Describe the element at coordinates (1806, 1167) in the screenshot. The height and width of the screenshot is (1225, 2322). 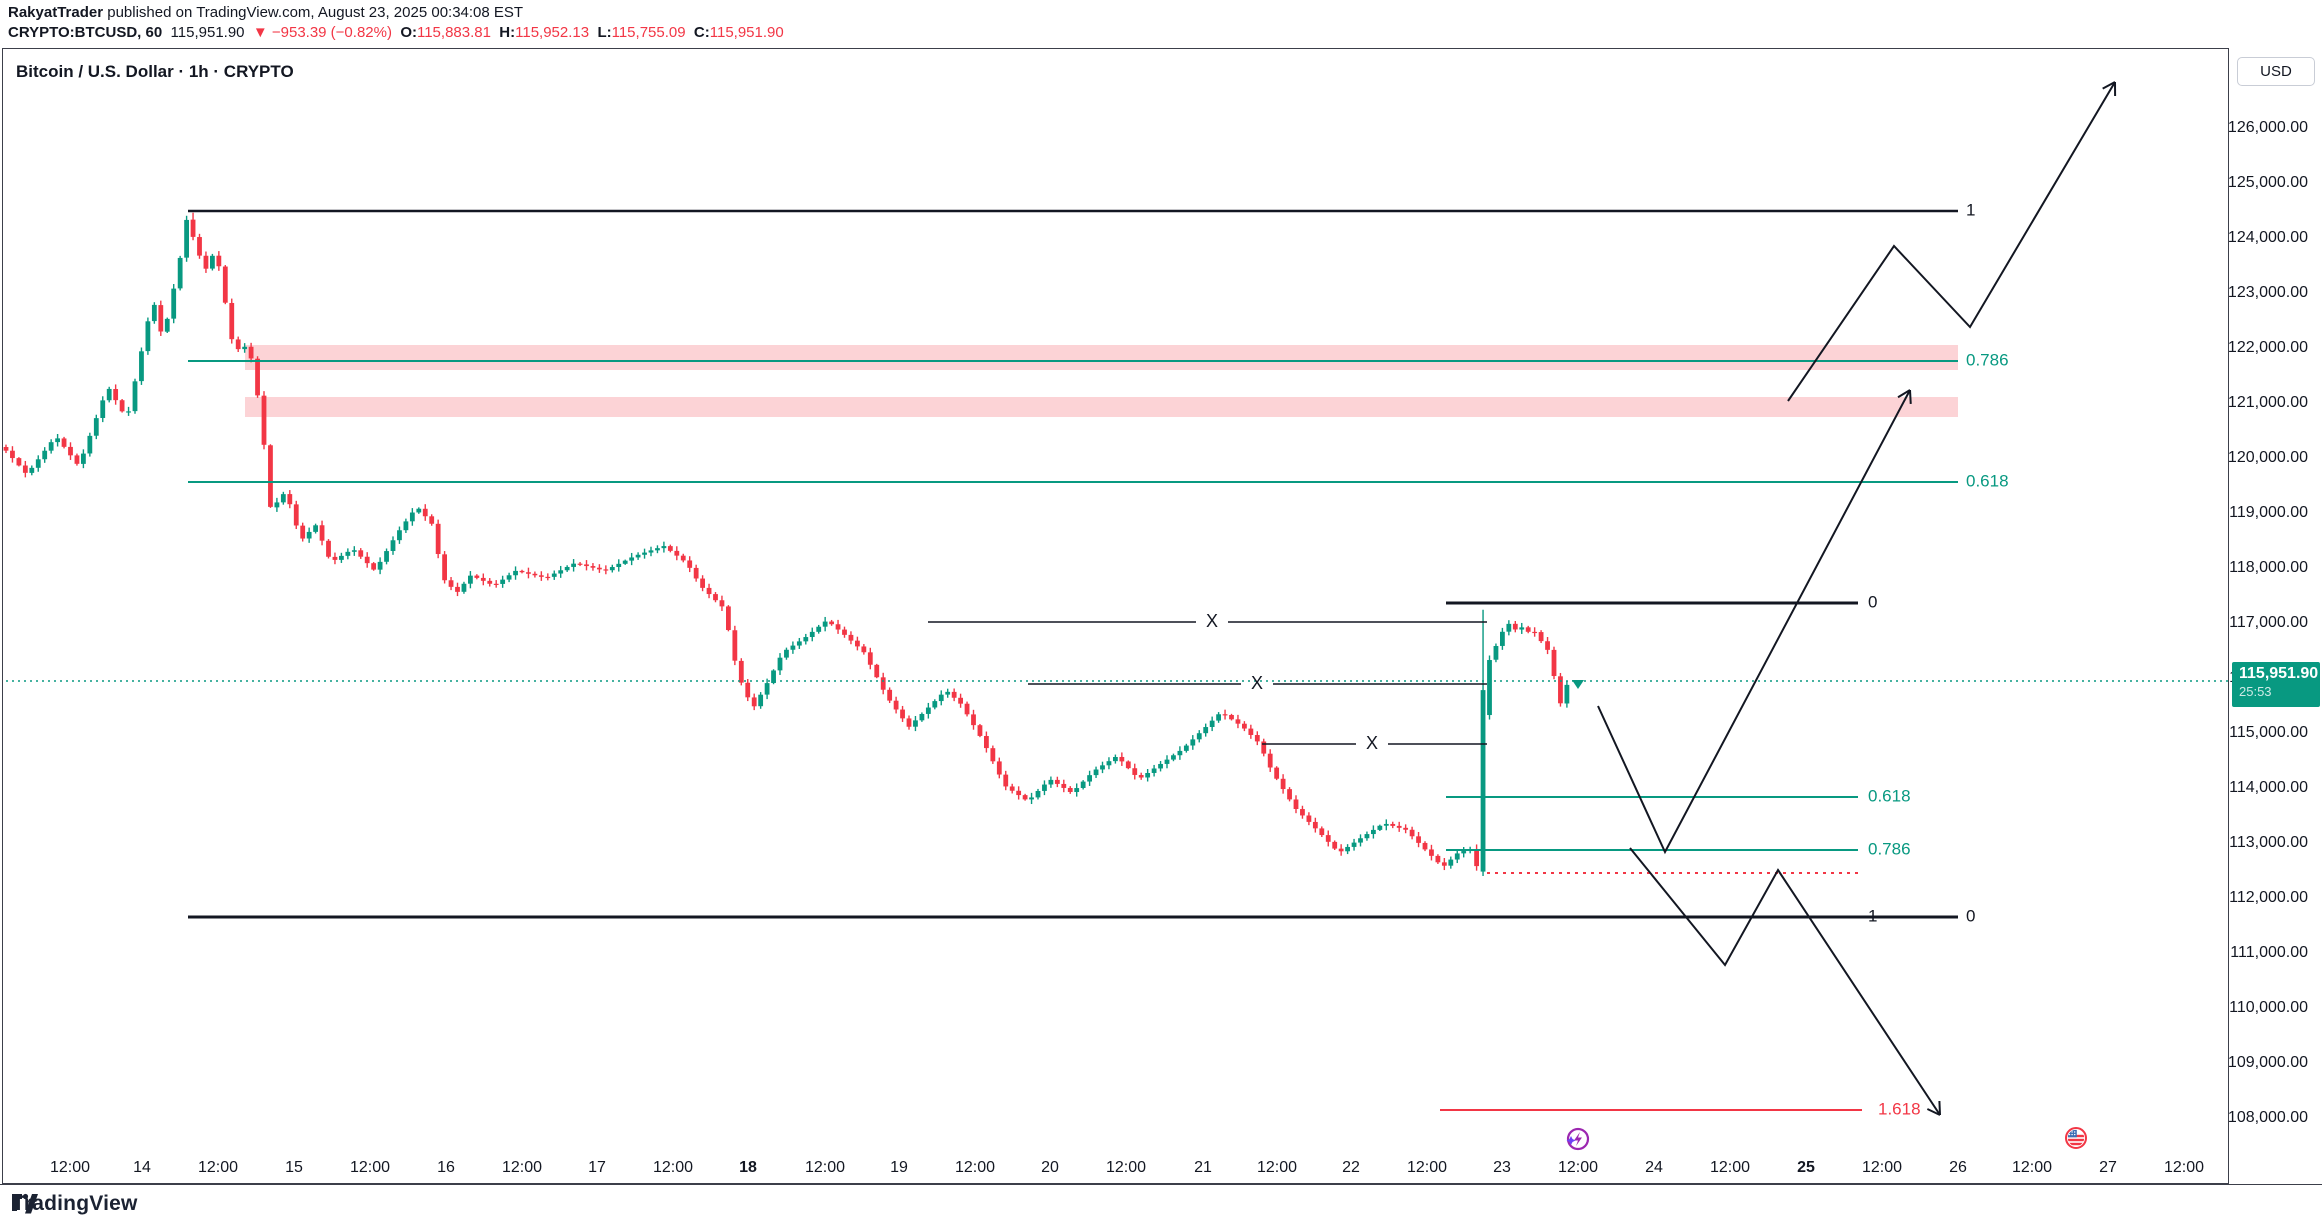
I see `time-axis-label: 25` at that location.